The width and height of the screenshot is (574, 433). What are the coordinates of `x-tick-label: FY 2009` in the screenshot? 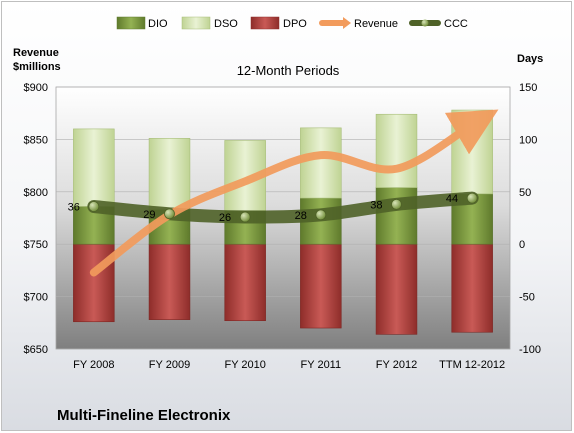 It's located at (169, 365).